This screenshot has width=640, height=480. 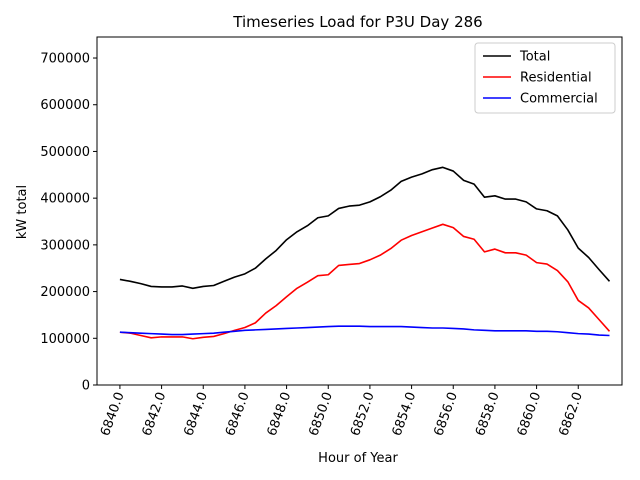 What do you see at coordinates (65, 292) in the screenshot?
I see `y-tick-label: 200000` at bounding box center [65, 292].